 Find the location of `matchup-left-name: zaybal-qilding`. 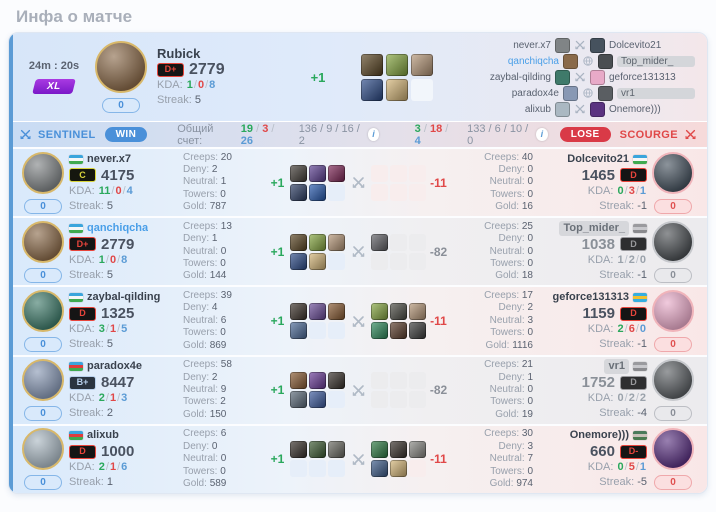

matchup-left-name: zaybal-qilding is located at coordinates (520, 77).